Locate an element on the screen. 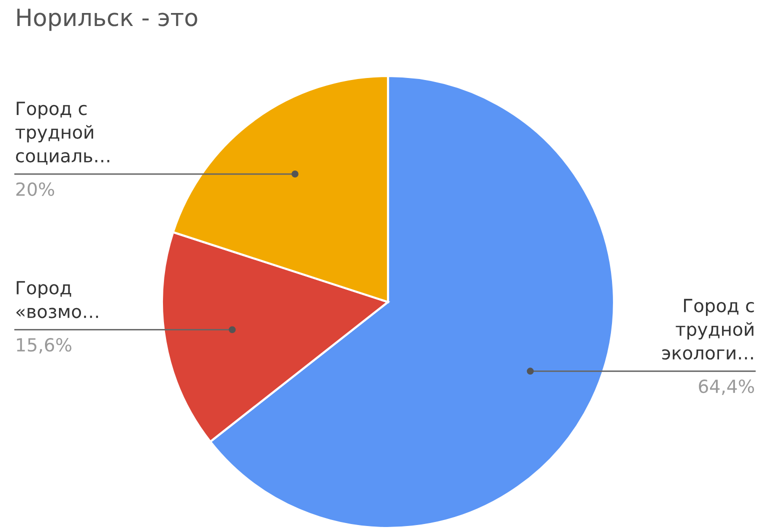  chart-title: Норильск - это is located at coordinates (107, 19).